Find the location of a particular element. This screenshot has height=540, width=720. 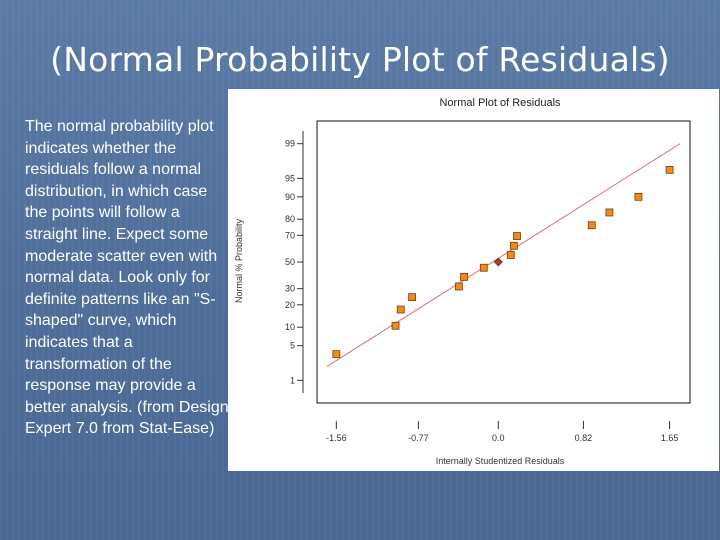

y-tick-label: 99 is located at coordinates (290, 144).